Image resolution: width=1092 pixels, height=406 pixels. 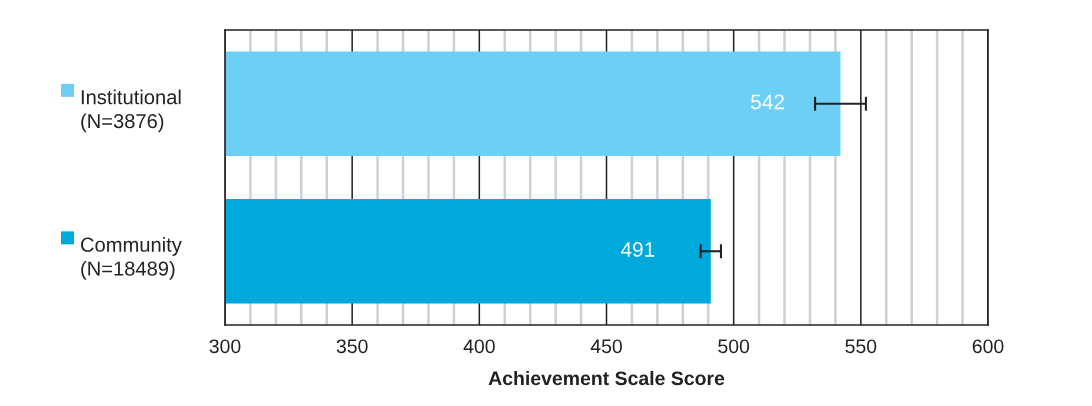 I want to click on x-tick-label: 350, so click(x=352, y=346).